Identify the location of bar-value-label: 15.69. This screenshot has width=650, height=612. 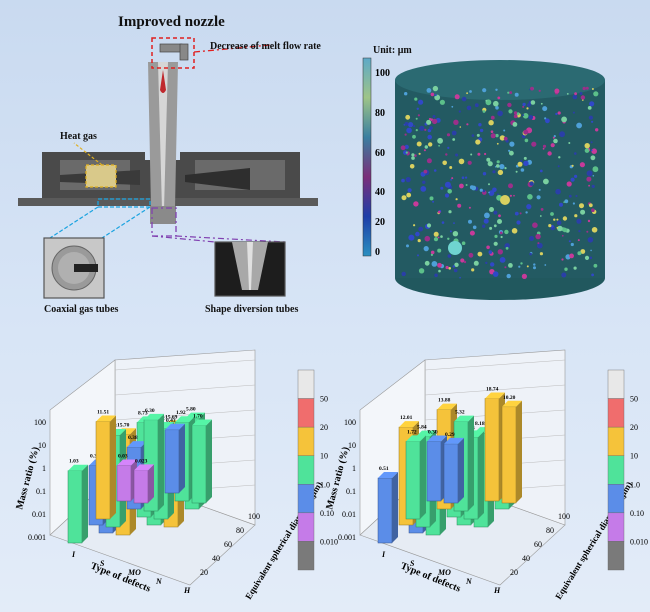
(171, 417).